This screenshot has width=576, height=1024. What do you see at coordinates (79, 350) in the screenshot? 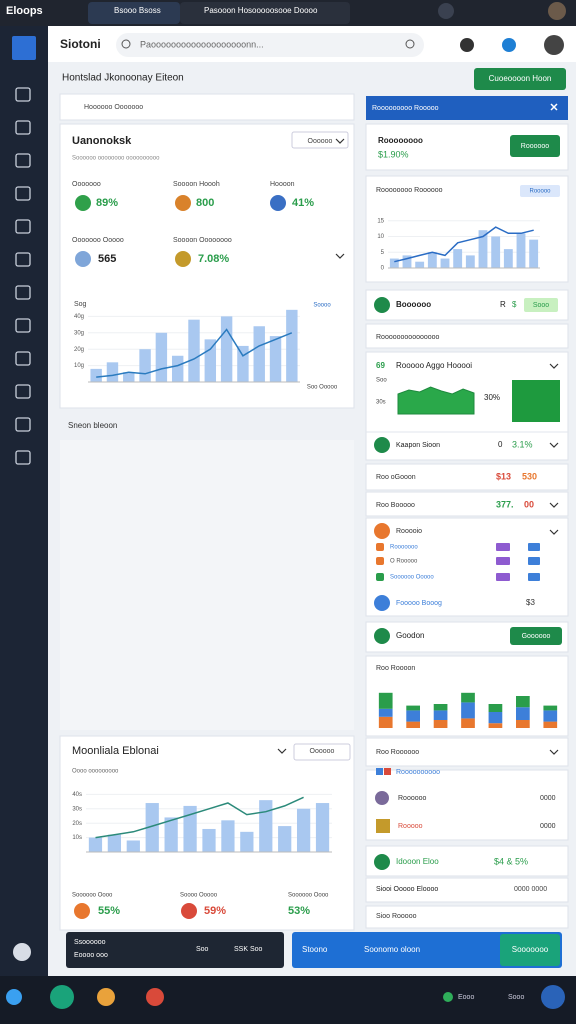
I see `y-tick-label: 20g` at bounding box center [79, 350].